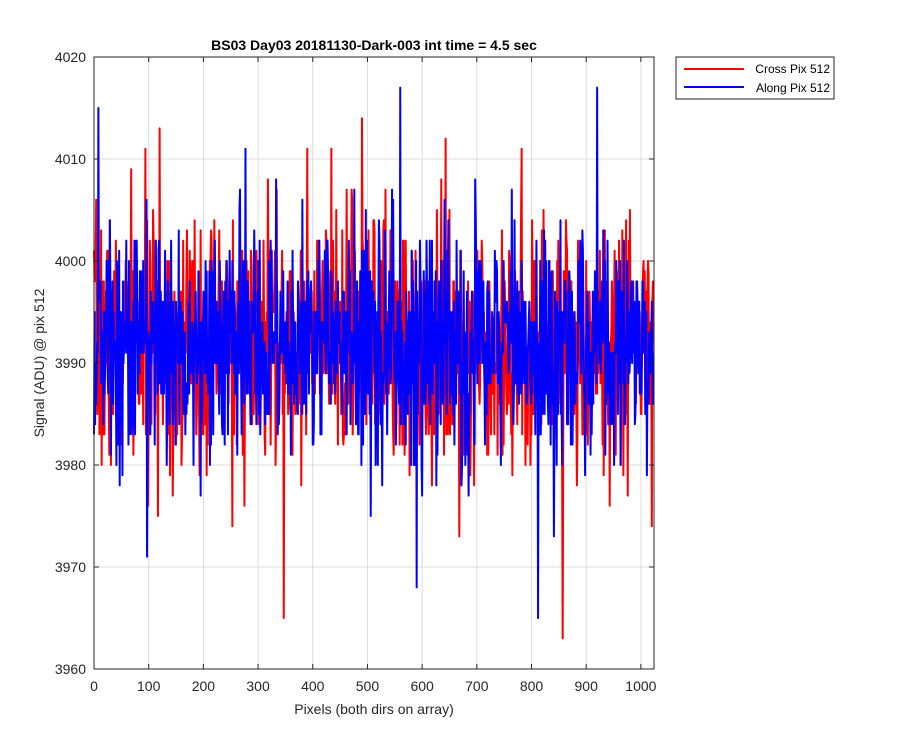 This screenshot has height=750, width=900. I want to click on legend-label-cross: Cross Pix 512, so click(792, 69).